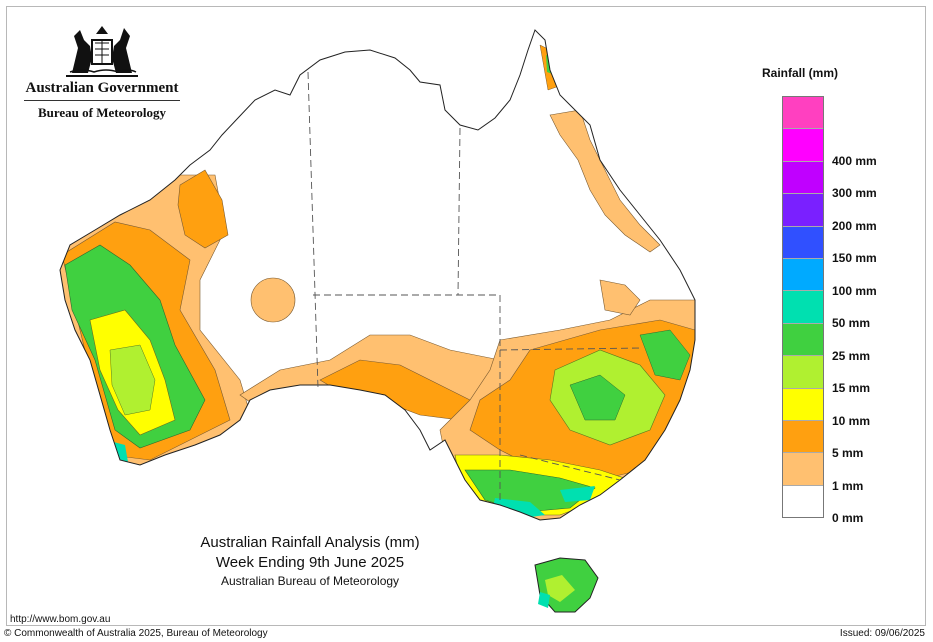 This screenshot has width=933, height=642. I want to click on legend-label: 100 mm, so click(854, 290).